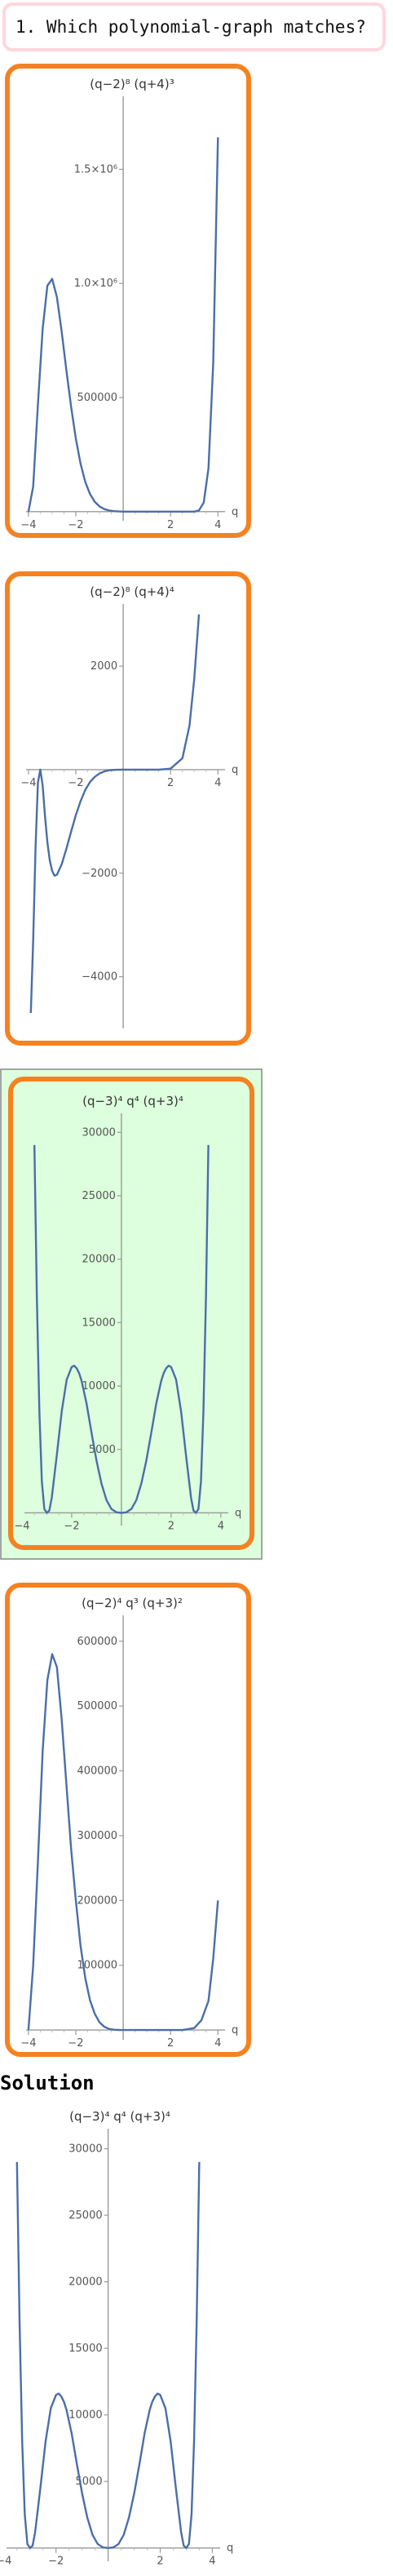 This screenshot has width=393, height=2576. What do you see at coordinates (132, 1603) in the screenshot?
I see `plot-title: (q−2)⁴ q³ (q+3)²` at bounding box center [132, 1603].